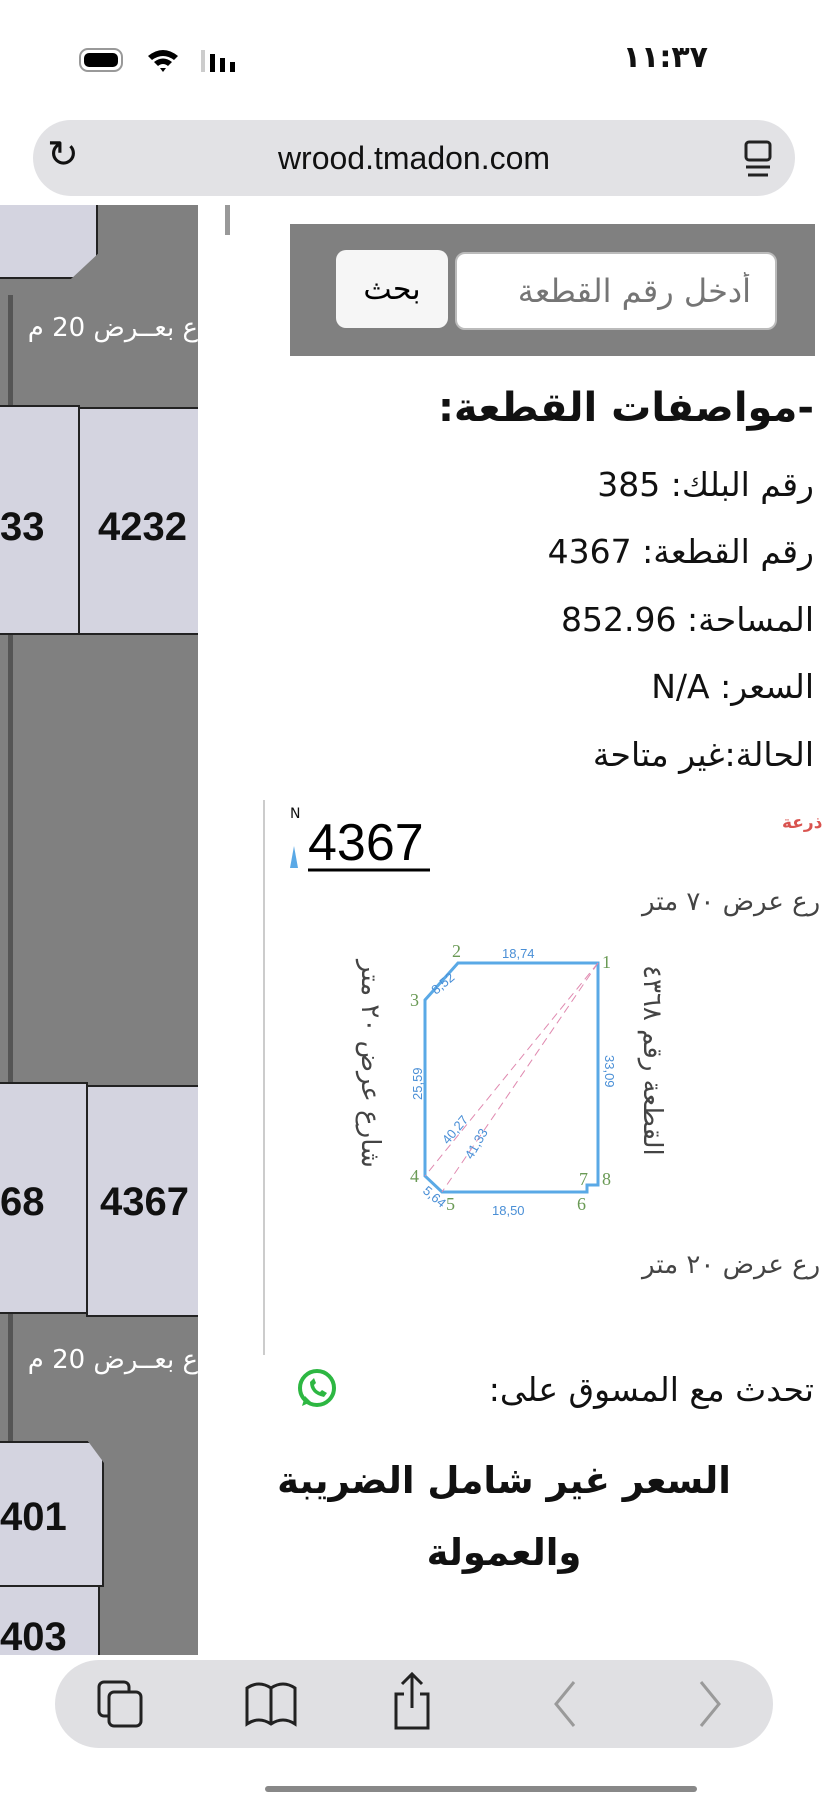 This screenshot has width=828, height=1800. I want to click on plan-number: 4367, so click(366, 843).